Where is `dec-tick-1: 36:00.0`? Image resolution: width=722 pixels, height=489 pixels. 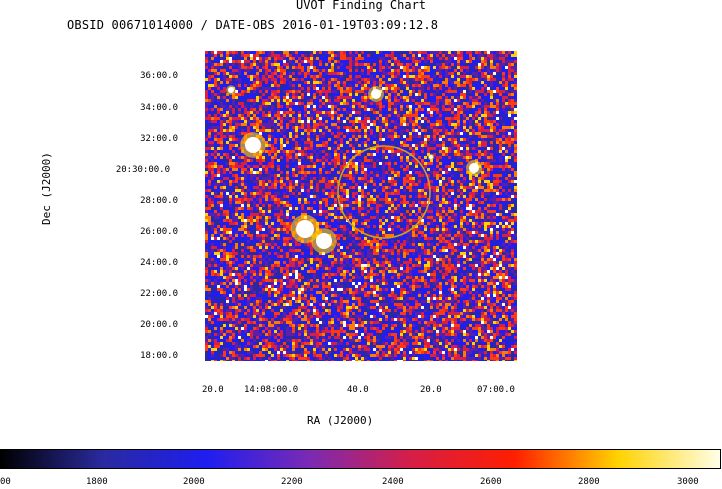
dec-tick-1: 36:00.0 is located at coordinates (159, 76).